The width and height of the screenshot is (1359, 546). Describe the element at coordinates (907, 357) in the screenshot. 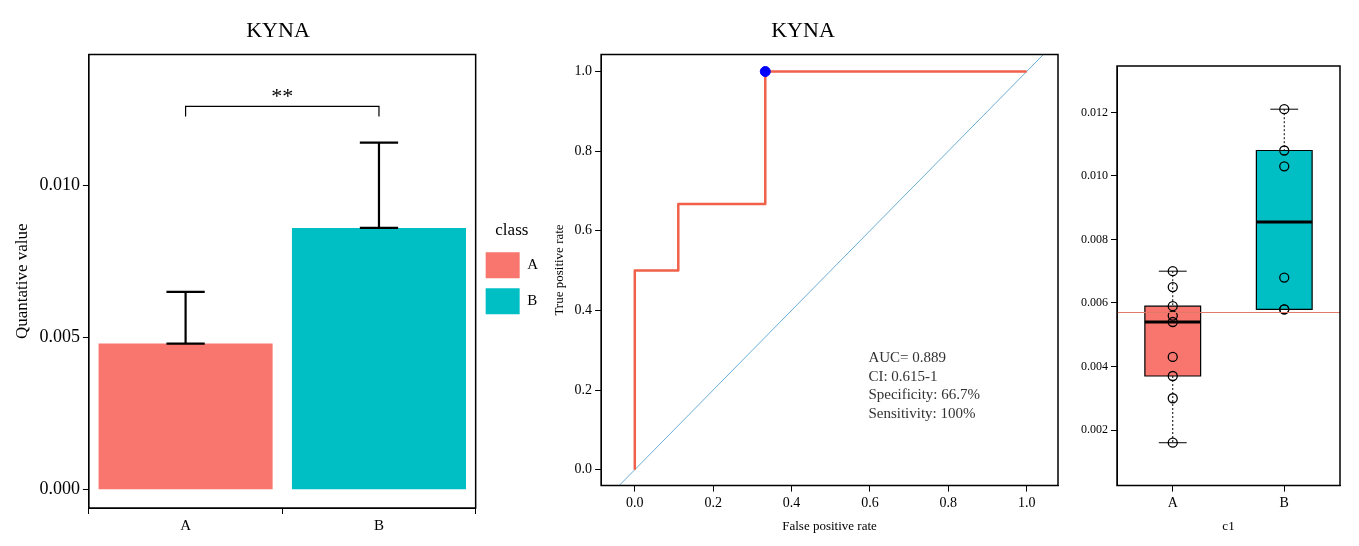

I see `annotation: AUC= 0.889` at that location.